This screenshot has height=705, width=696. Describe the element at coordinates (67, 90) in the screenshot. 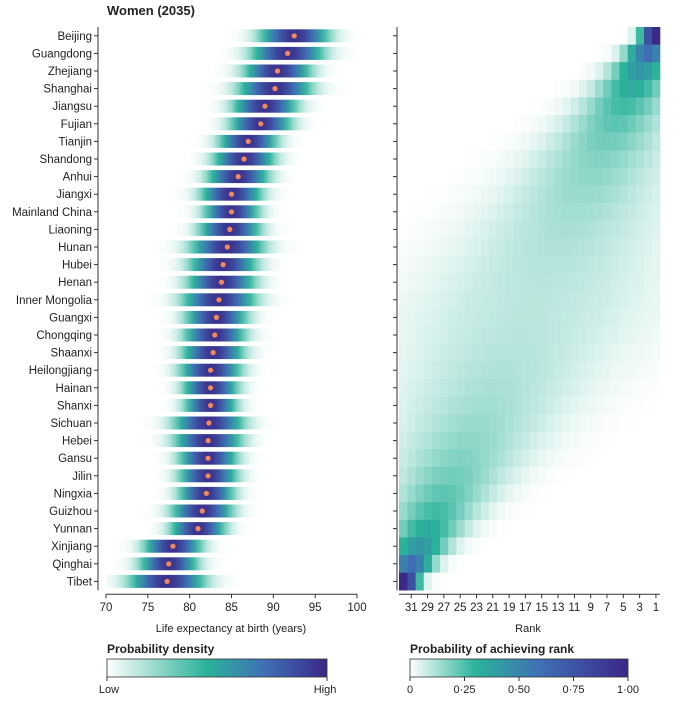

I see `province-label: Shanghai` at that location.